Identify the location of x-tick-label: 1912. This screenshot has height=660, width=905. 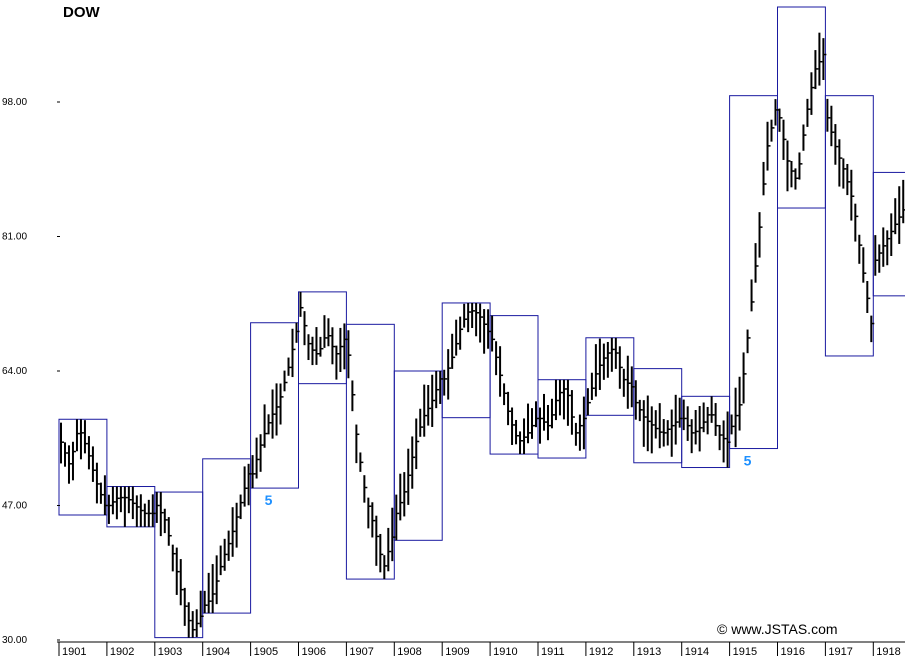
(601, 652).